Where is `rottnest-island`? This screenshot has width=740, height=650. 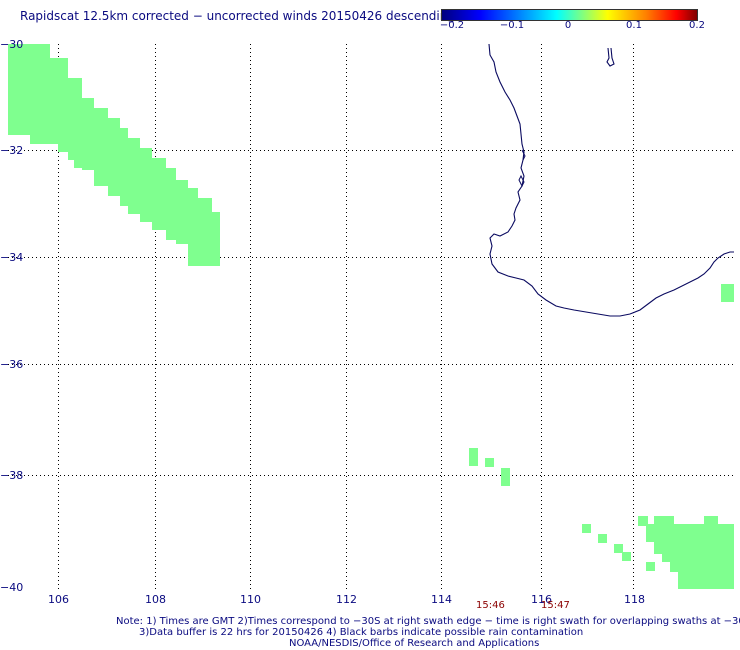
rottnest-island is located at coordinates (610, 57).